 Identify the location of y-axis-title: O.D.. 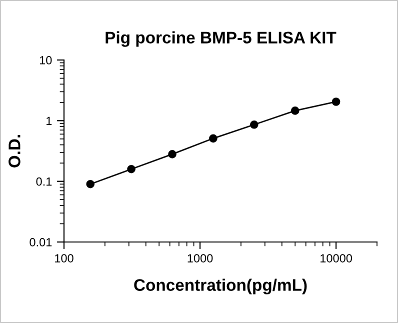
(14, 151).